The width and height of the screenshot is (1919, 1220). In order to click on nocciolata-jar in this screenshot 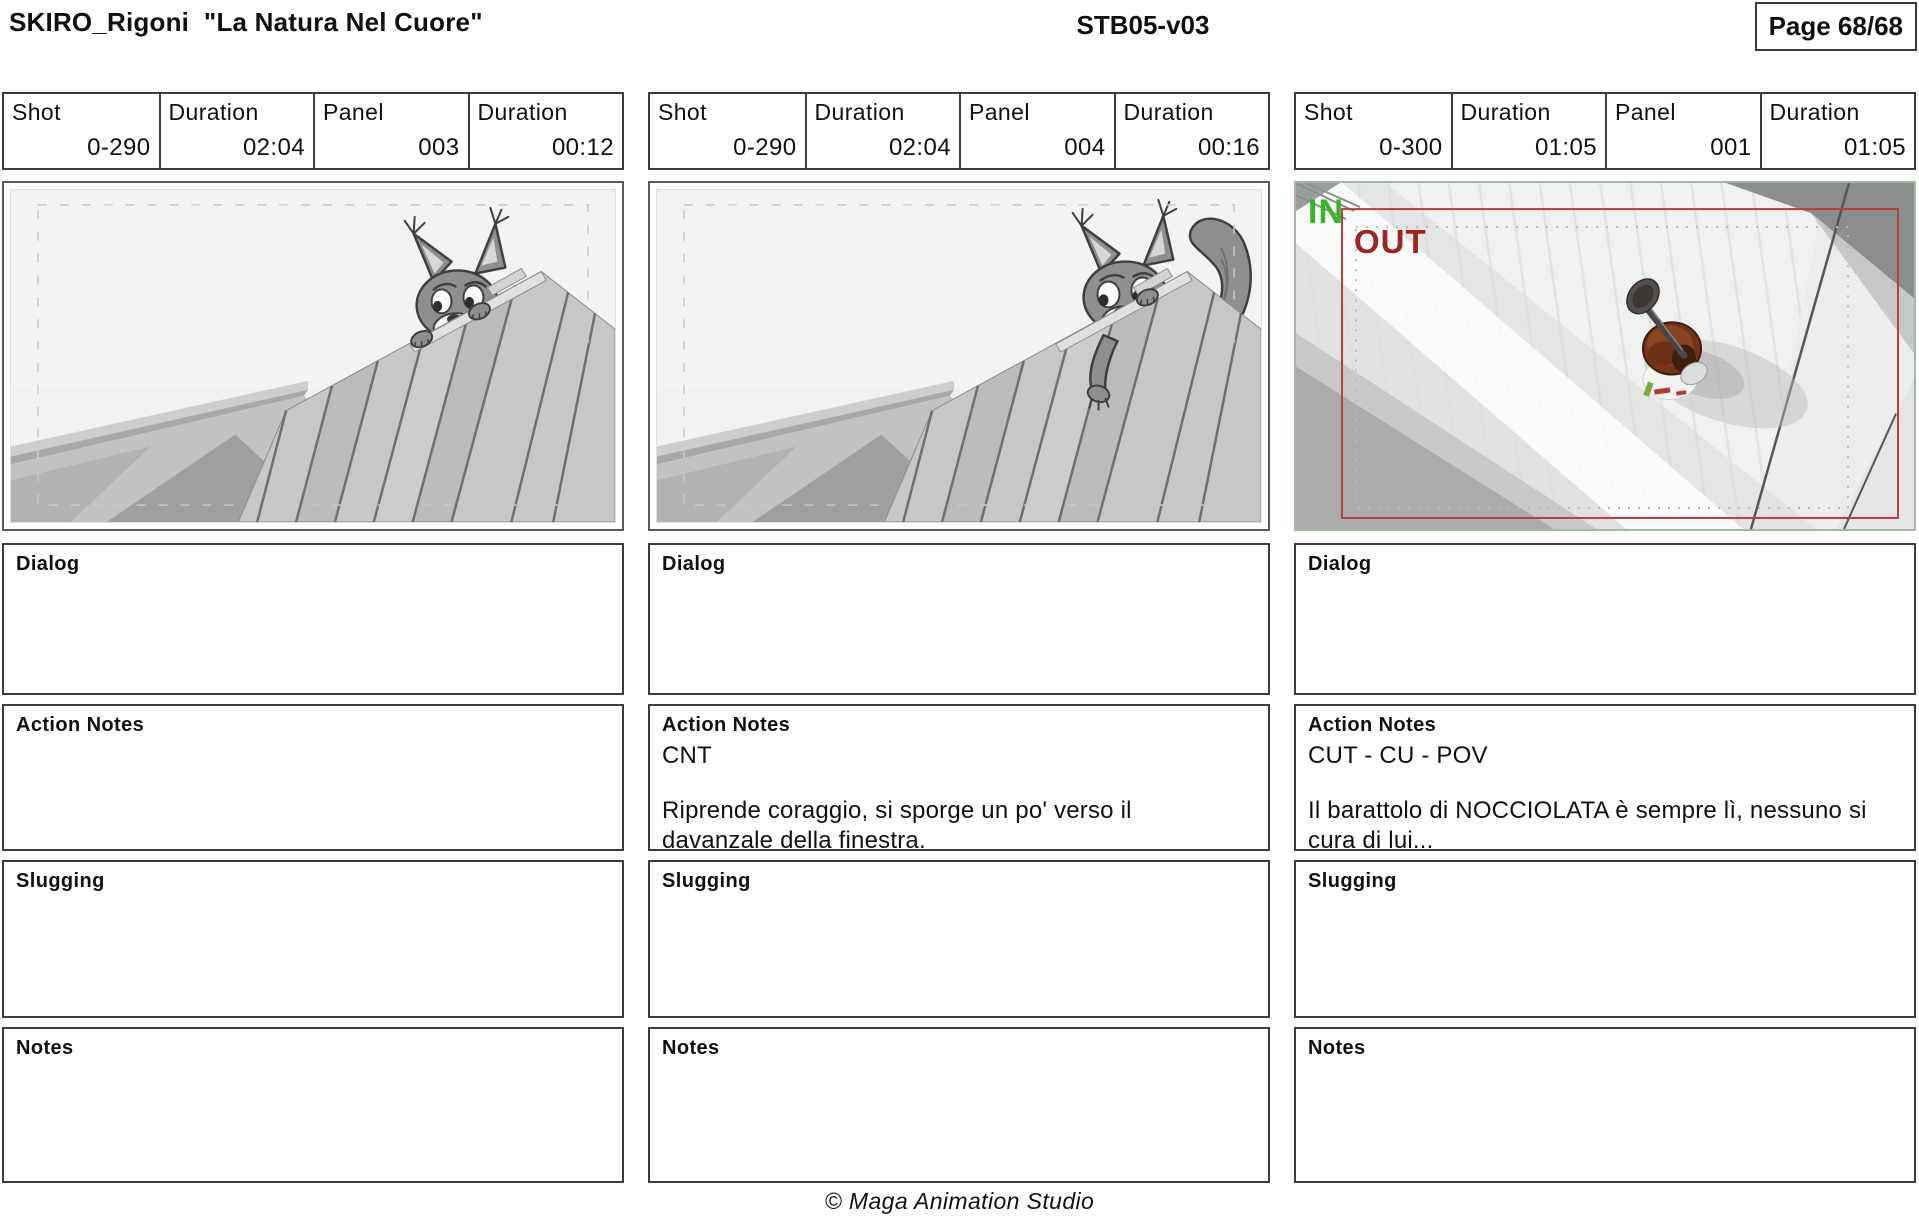, I will do `click(1675, 361)`.